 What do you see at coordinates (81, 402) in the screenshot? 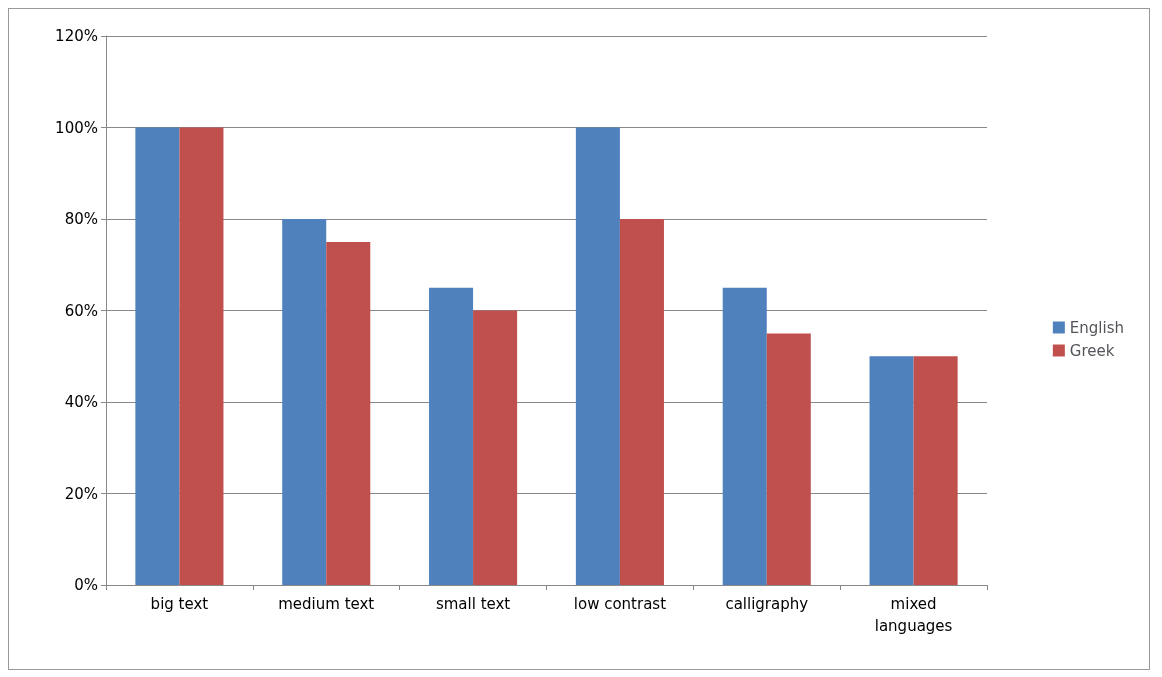
I see `y-tick-label: 40%` at bounding box center [81, 402].